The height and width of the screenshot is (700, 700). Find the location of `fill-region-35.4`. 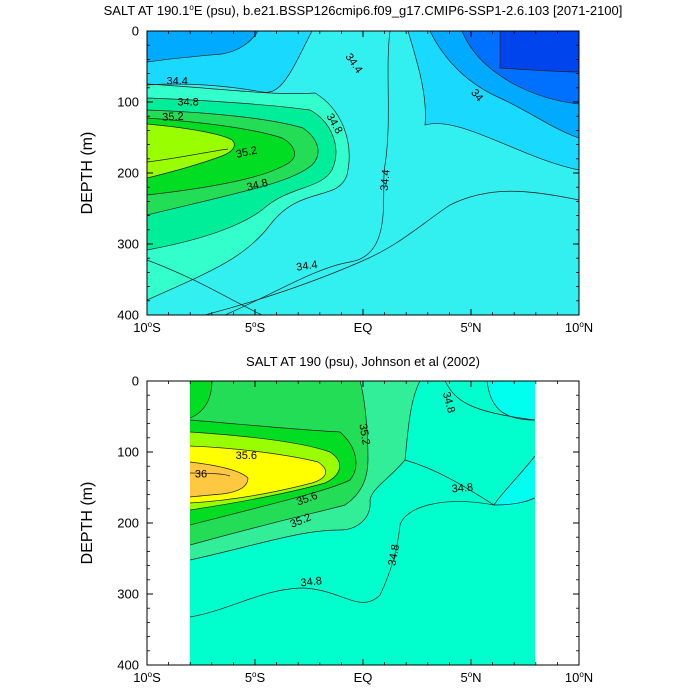

fill-region-35.4 is located at coordinates (191, 151).